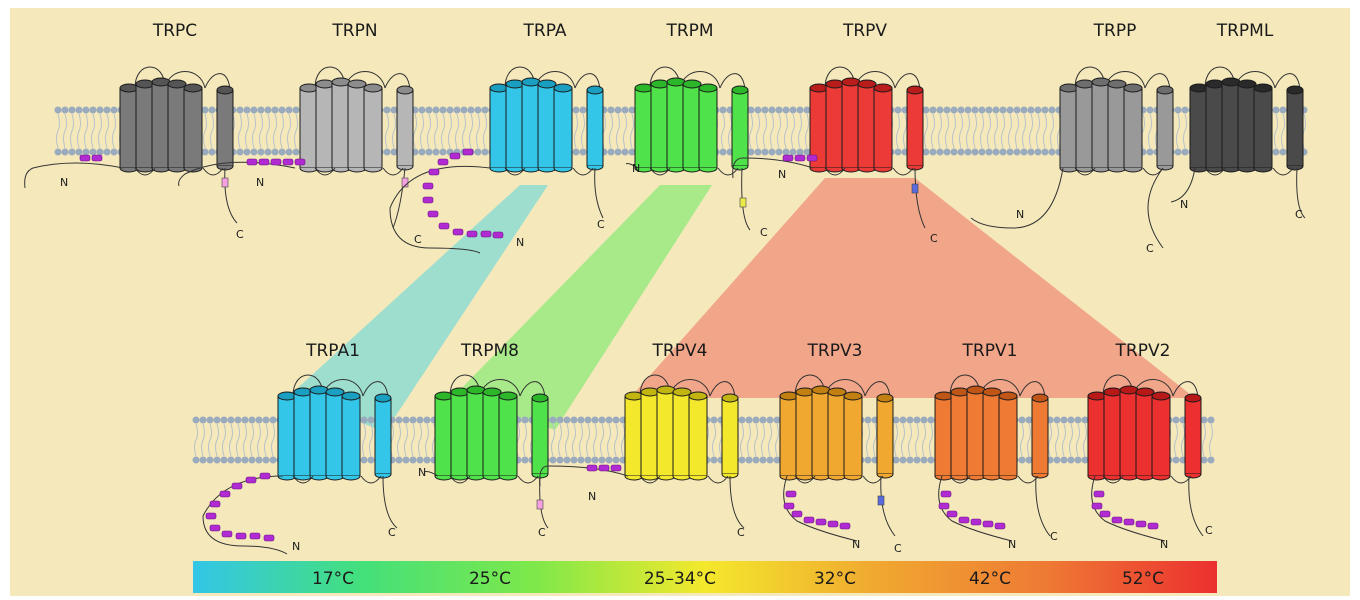 The width and height of the screenshot is (1360, 600). Describe the element at coordinates (864, 31) in the screenshot. I see `channel-label: TRPV` at that location.